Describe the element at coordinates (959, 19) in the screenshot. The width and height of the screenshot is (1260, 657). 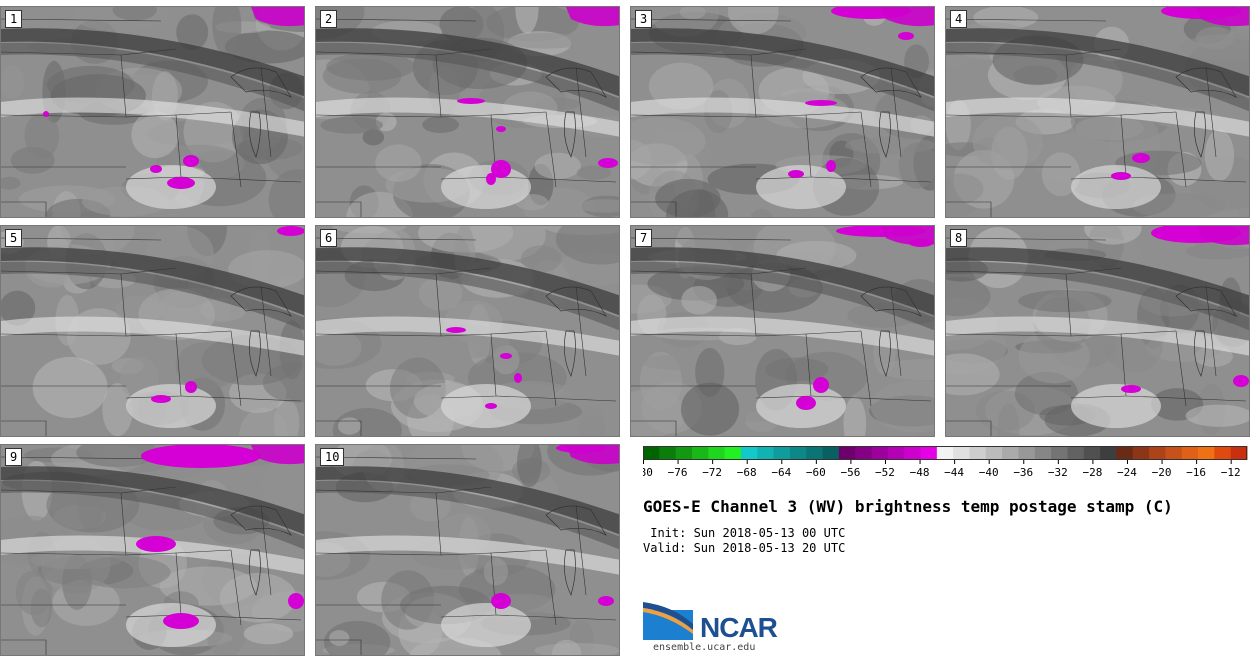
I see `panel-label-4: 4` at that location.